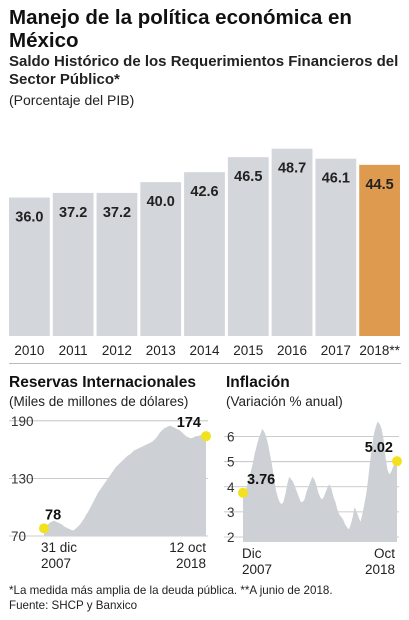 This screenshot has width=409, height=620. What do you see at coordinates (379, 350) in the screenshot?
I see `x-tick-label: 2018**` at bounding box center [379, 350].